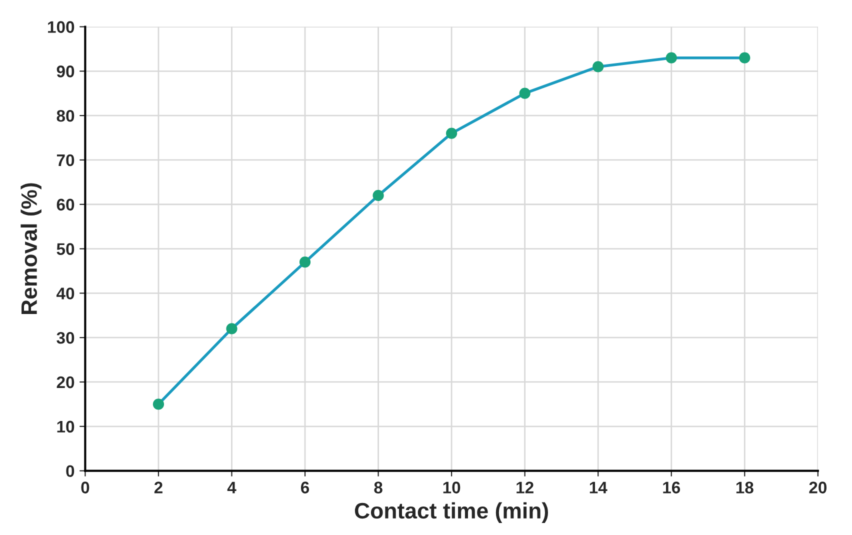 Image resolution: width=852 pixels, height=535 pixels. Describe the element at coordinates (65, 382) in the screenshot. I see `y-tick-label: 20` at that location.